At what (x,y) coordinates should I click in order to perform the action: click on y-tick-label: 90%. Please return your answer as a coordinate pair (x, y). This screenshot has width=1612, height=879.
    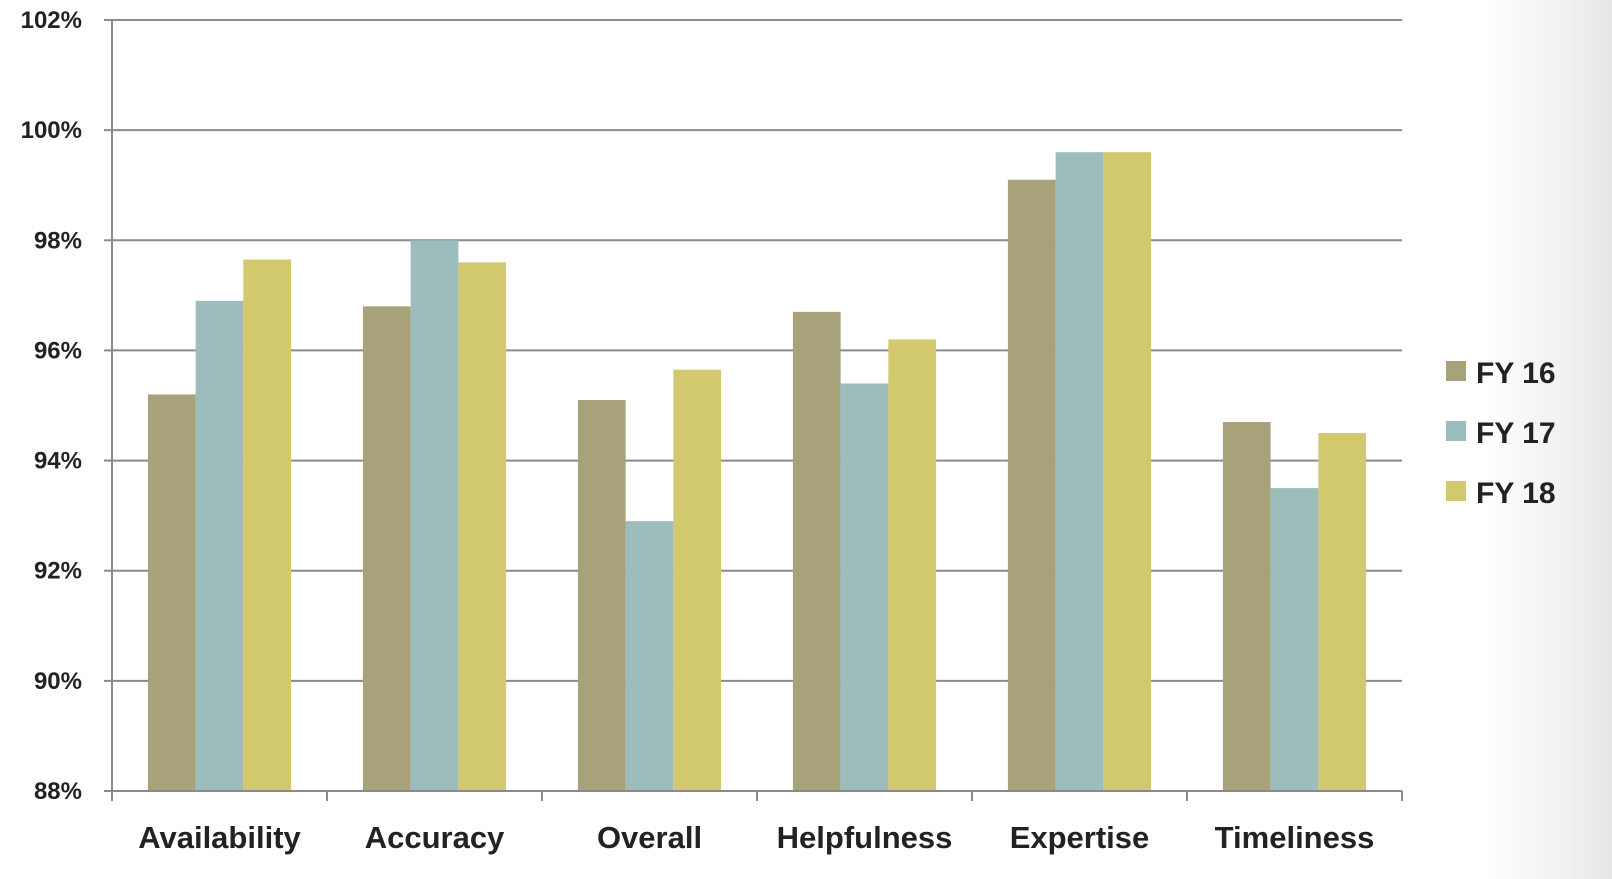
    Looking at the image, I should click on (58, 681).